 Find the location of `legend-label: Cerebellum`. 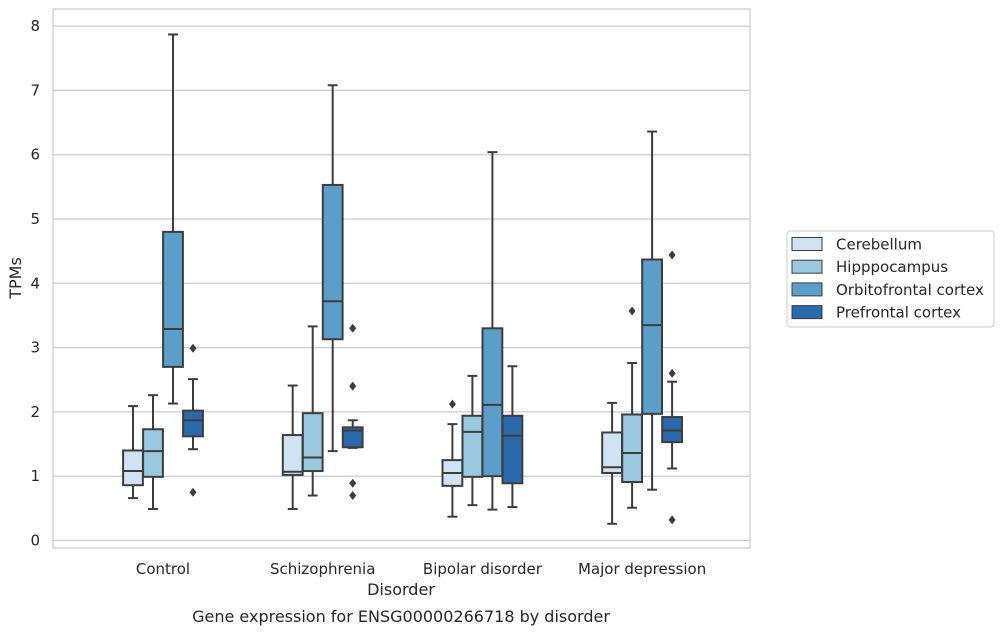

legend-label: Cerebellum is located at coordinates (879, 245).